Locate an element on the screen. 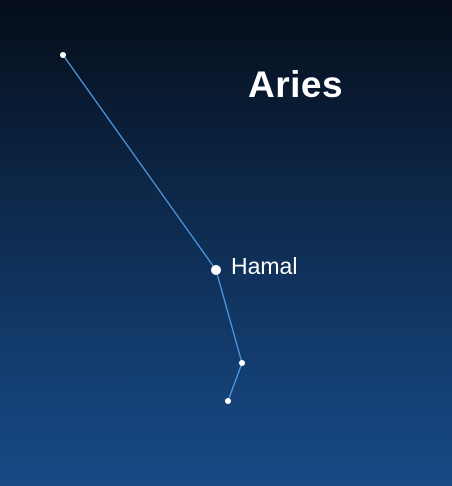  star-sheratan-top is located at coordinates (63, 55).